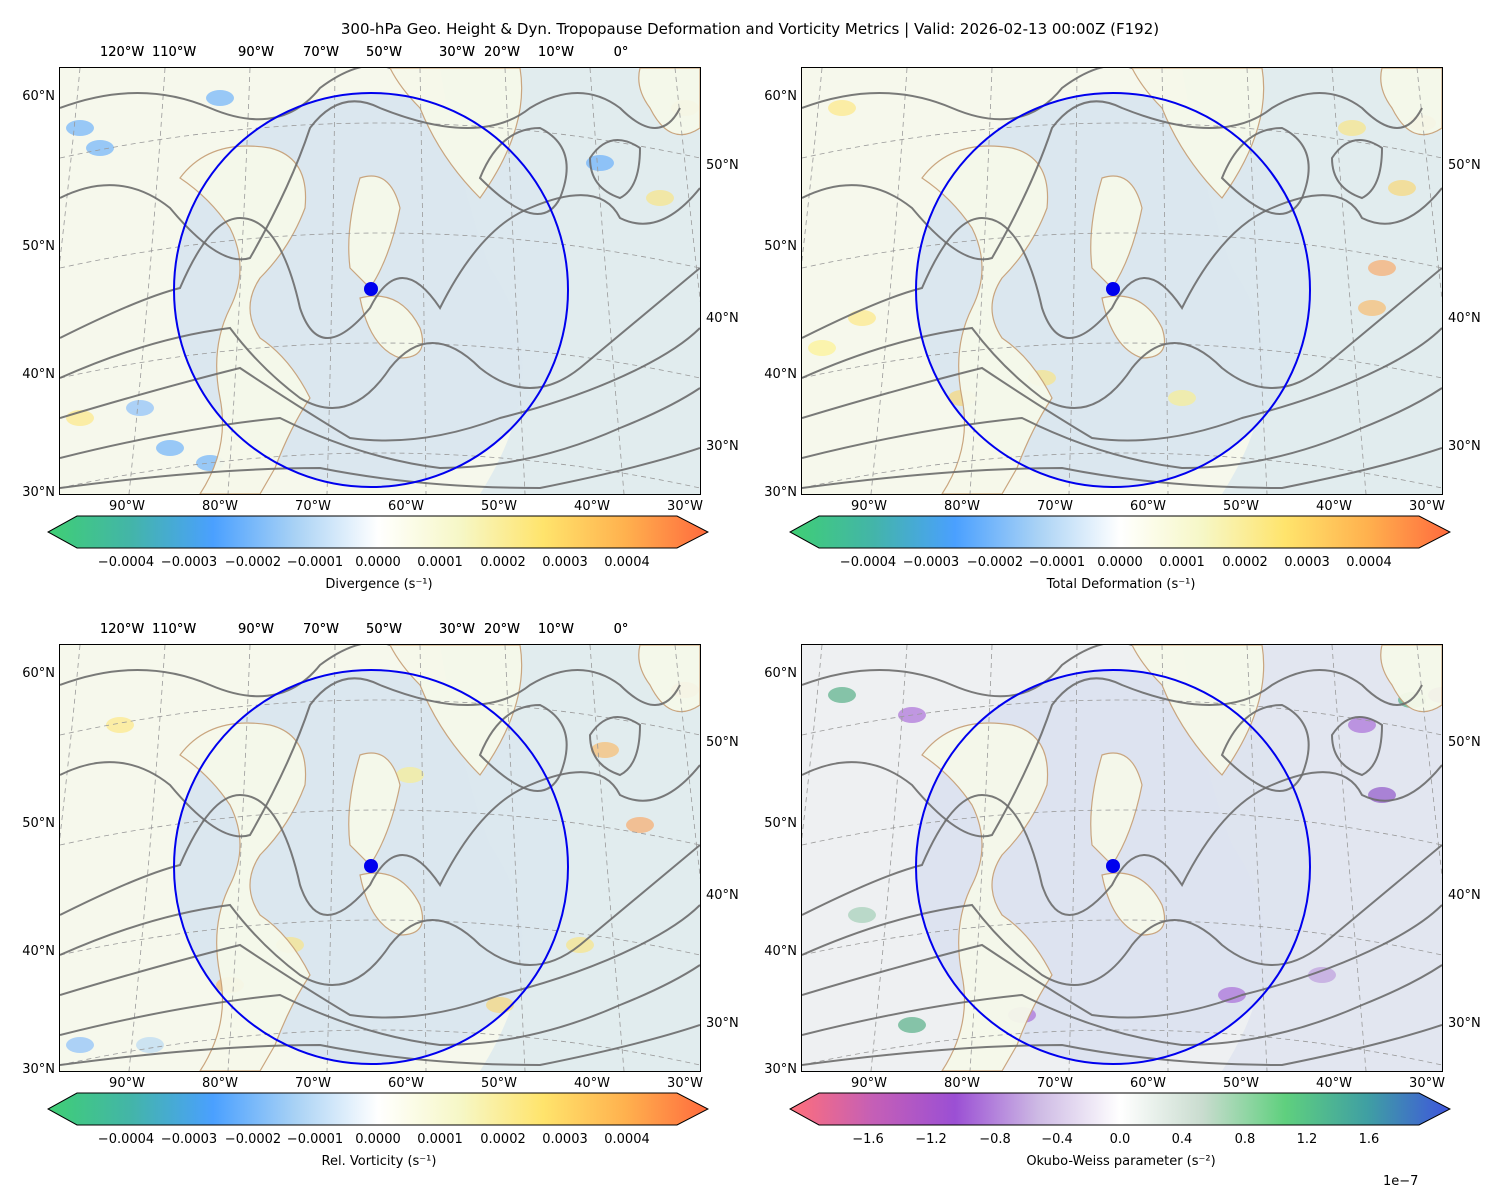 The image size is (1500, 1200). Describe the element at coordinates (1113, 289) in the screenshot. I see `center-point-marker` at that location.